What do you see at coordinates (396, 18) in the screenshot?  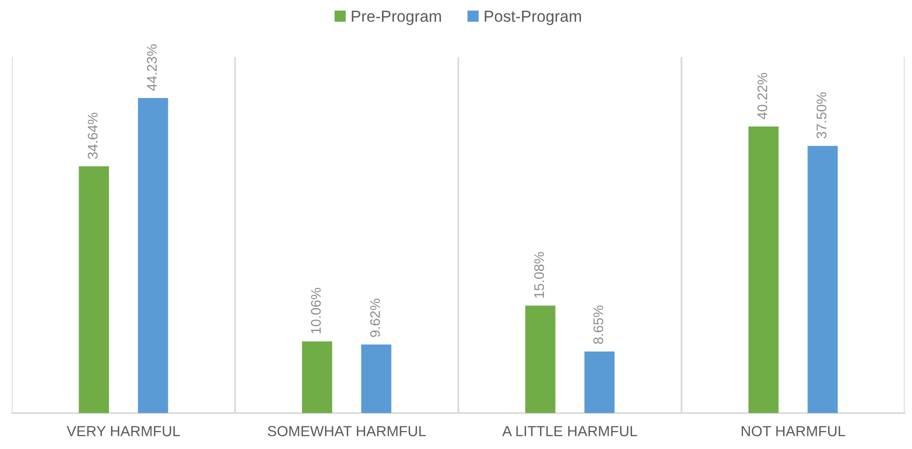 I see `legend-label: Pre-Program` at bounding box center [396, 18].